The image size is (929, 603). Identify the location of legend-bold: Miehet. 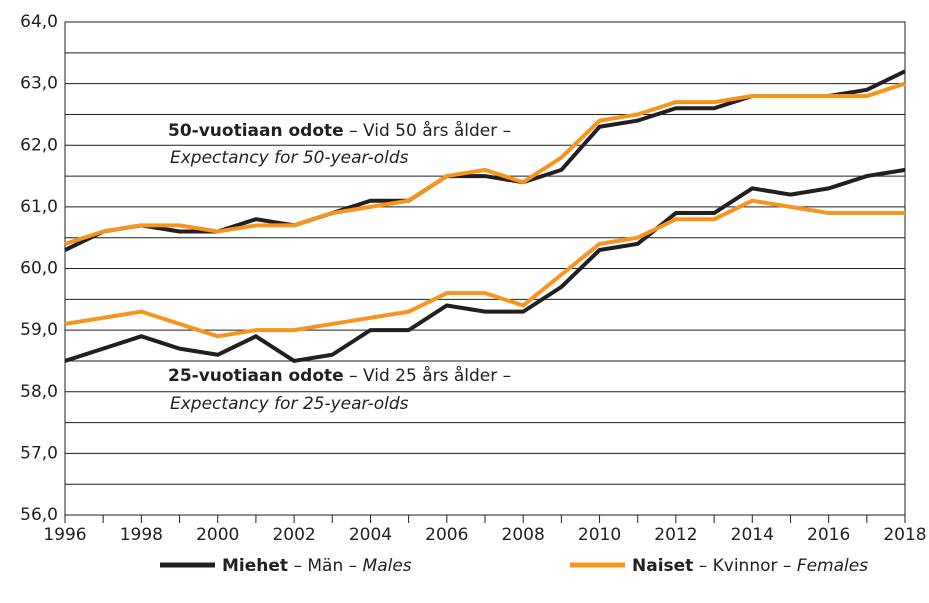
(255, 566).